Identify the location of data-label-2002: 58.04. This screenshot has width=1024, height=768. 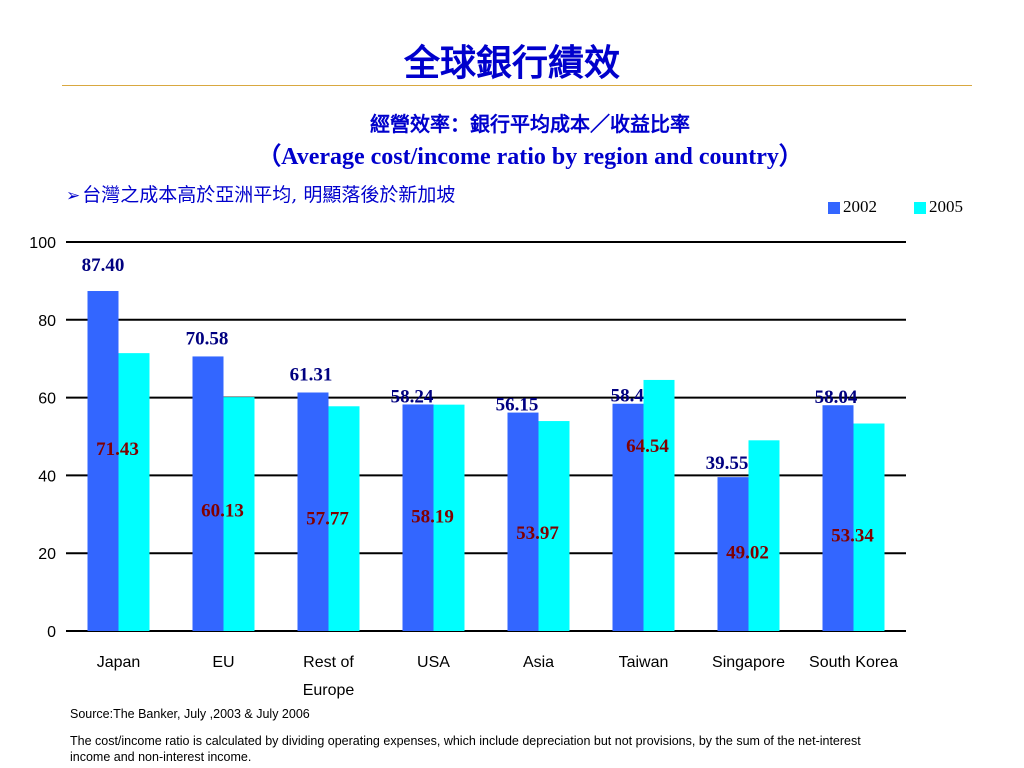
(836, 397).